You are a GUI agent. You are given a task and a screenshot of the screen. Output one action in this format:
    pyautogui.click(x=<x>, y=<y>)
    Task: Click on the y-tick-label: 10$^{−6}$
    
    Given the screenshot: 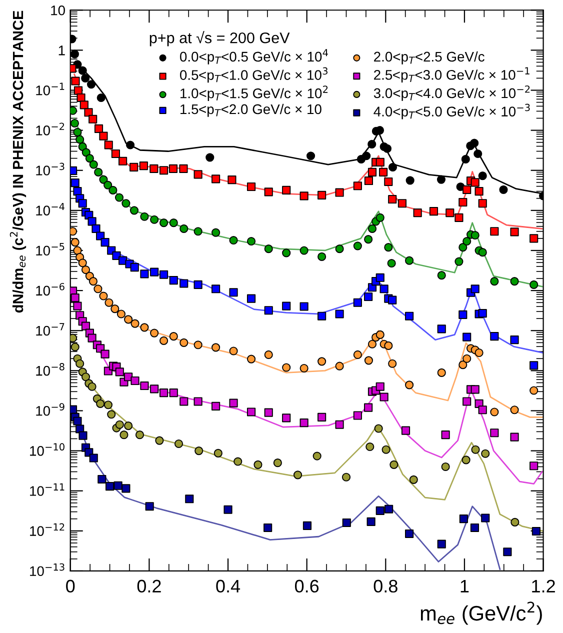 What is the action you would take?
    pyautogui.click(x=50, y=289)
    